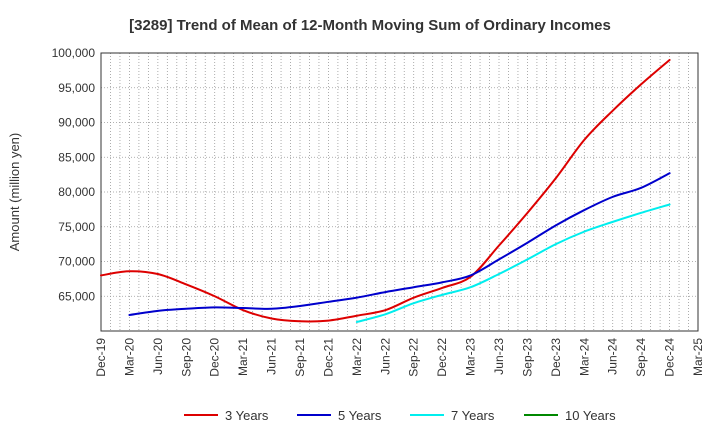  Describe the element at coordinates (670, 357) in the screenshot. I see `x-tick-label: Dec-24` at that location.